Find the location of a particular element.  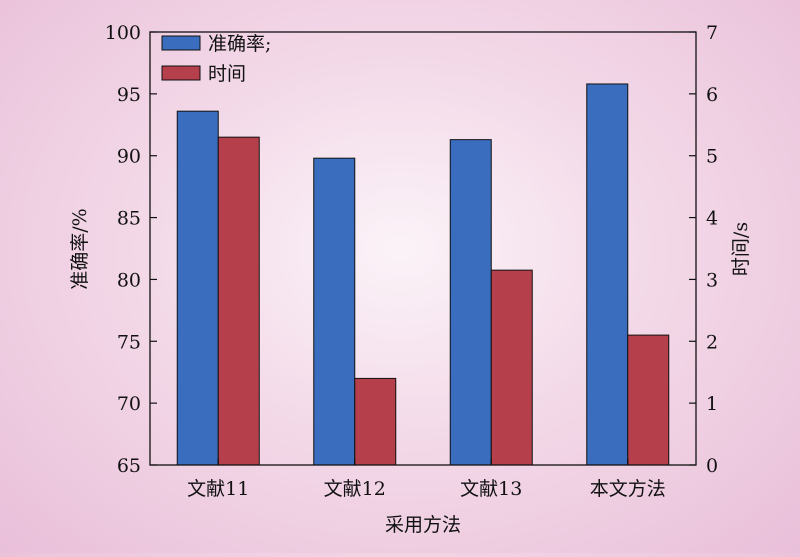

y-axis-label: 准确率/% is located at coordinates (80, 248).